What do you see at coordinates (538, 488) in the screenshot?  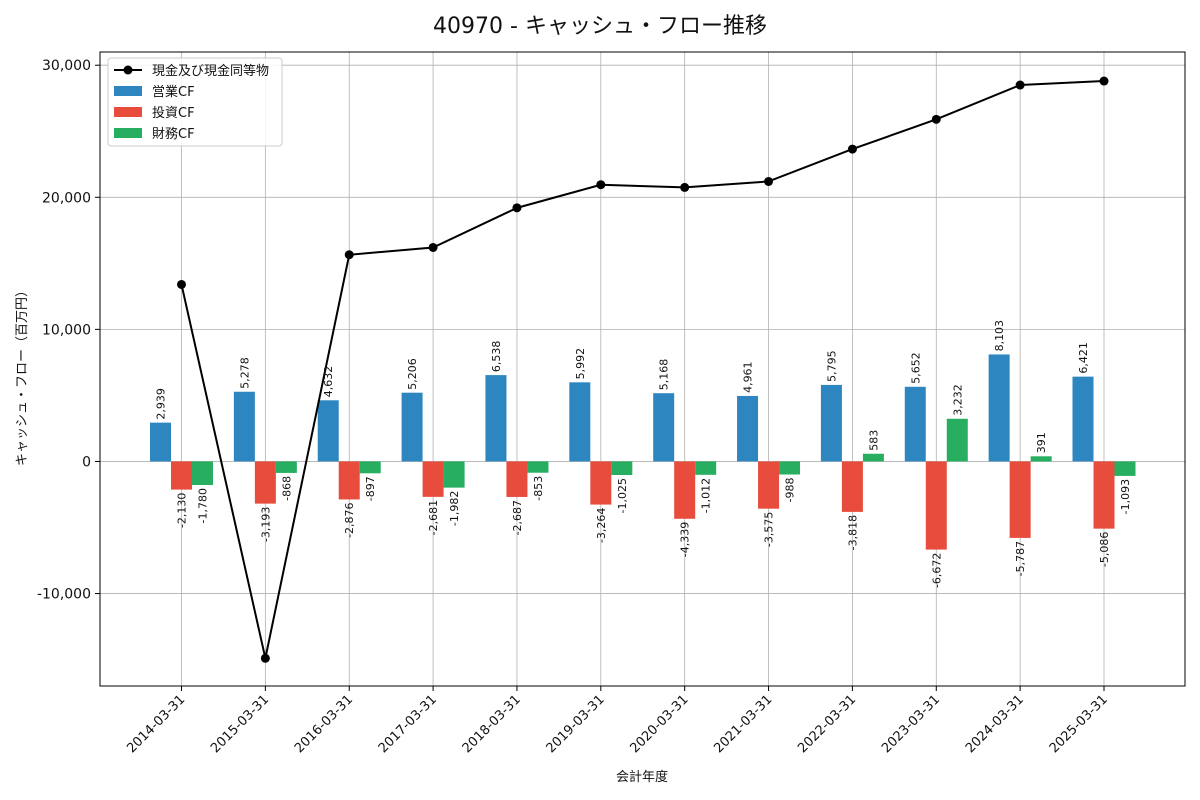 I see `data-label: -853` at bounding box center [538, 488].